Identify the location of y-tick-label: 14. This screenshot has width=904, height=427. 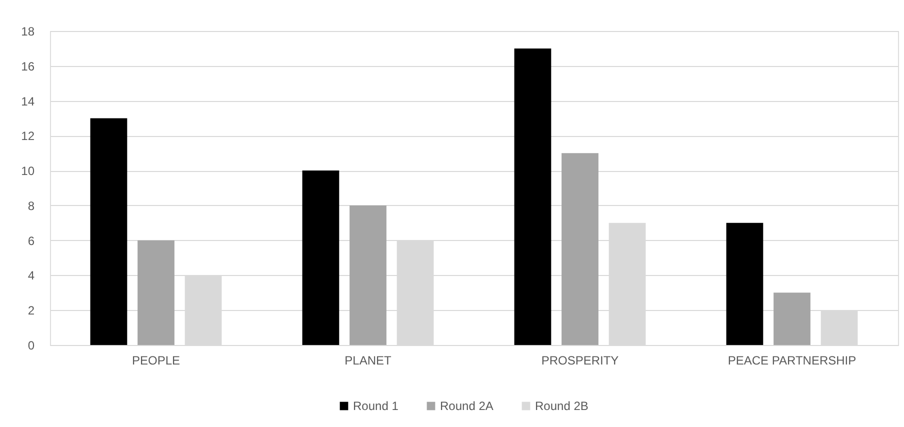
(28, 101).